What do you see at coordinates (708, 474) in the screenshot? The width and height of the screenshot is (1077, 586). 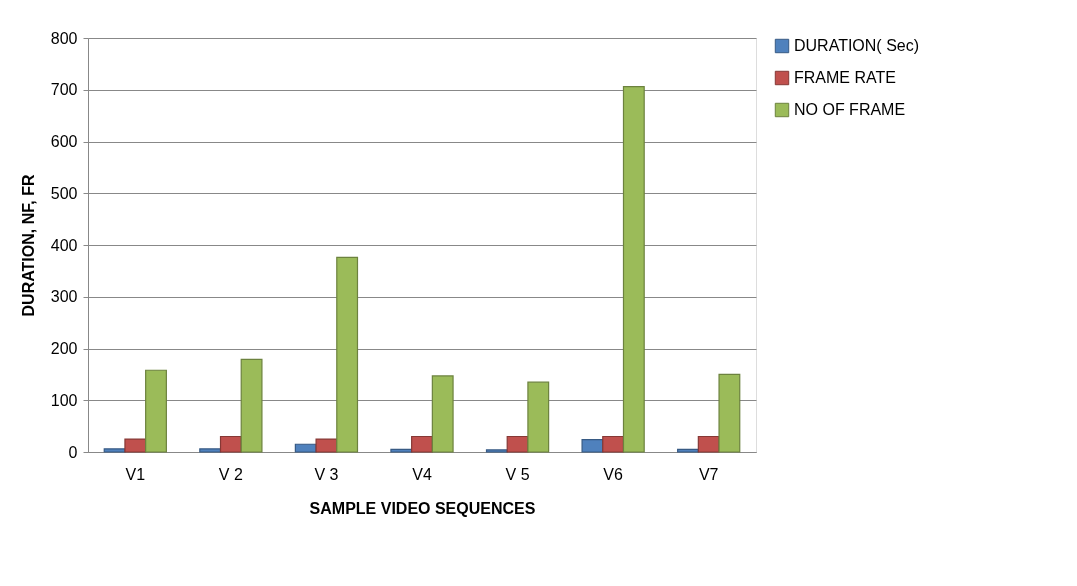 I see `x-tick-label: V7` at bounding box center [708, 474].